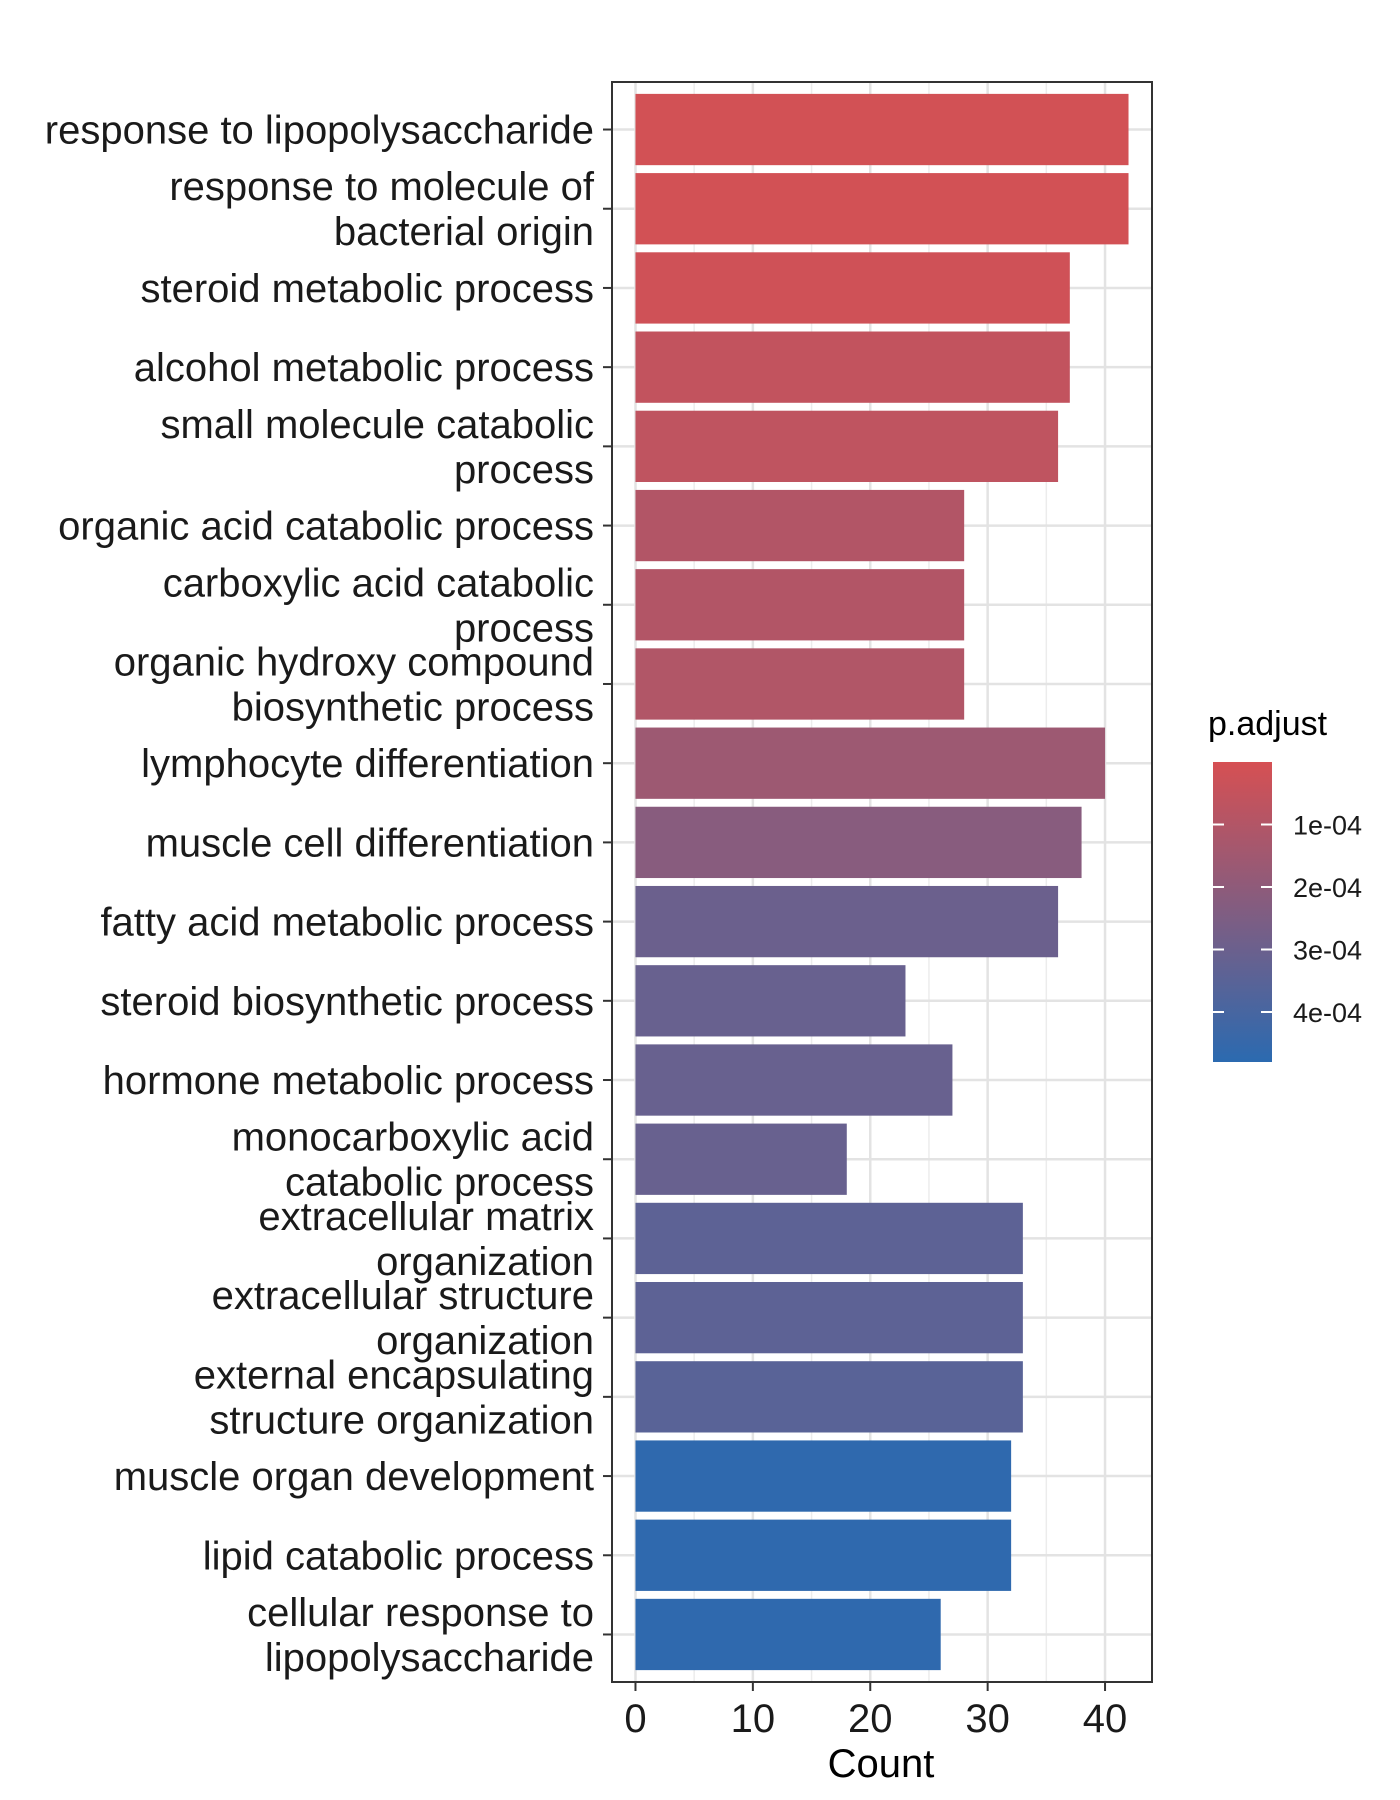 The height and width of the screenshot is (1800, 1400). Describe the element at coordinates (1105, 1719) in the screenshot. I see `x-tick-label: 40` at that location.